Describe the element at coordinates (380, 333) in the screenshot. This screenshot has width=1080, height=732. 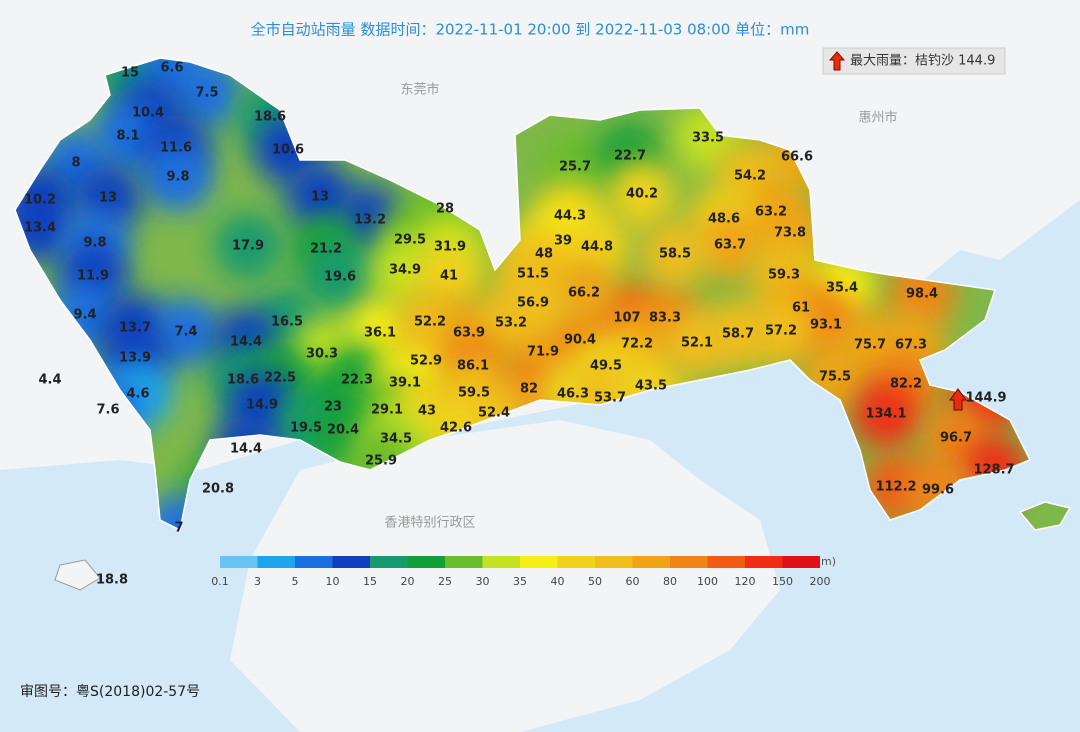
I see `station-value: 36.1` at that location.